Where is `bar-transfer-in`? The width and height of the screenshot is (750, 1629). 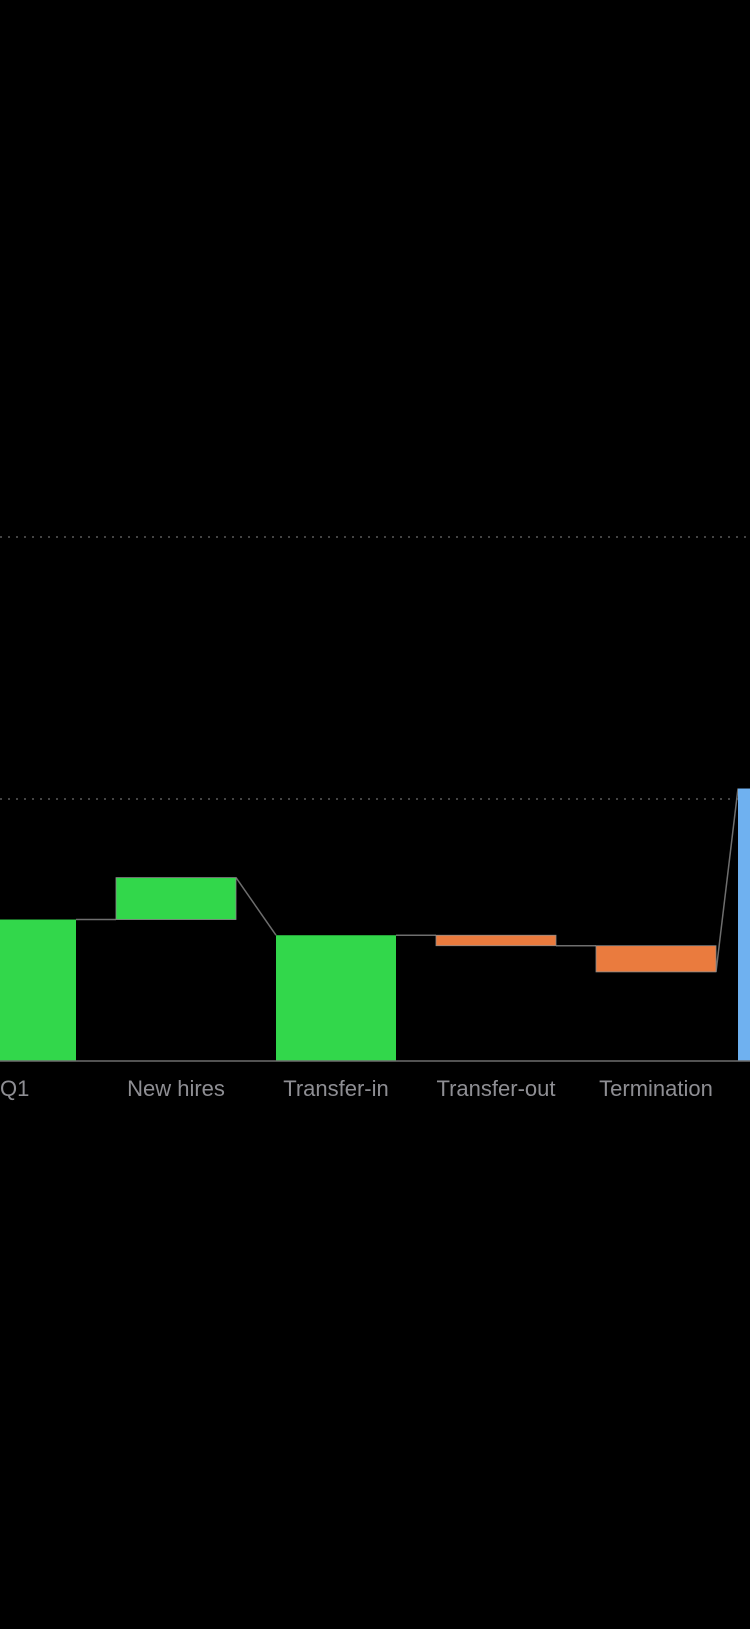 bar-transfer-in is located at coordinates (336, 998).